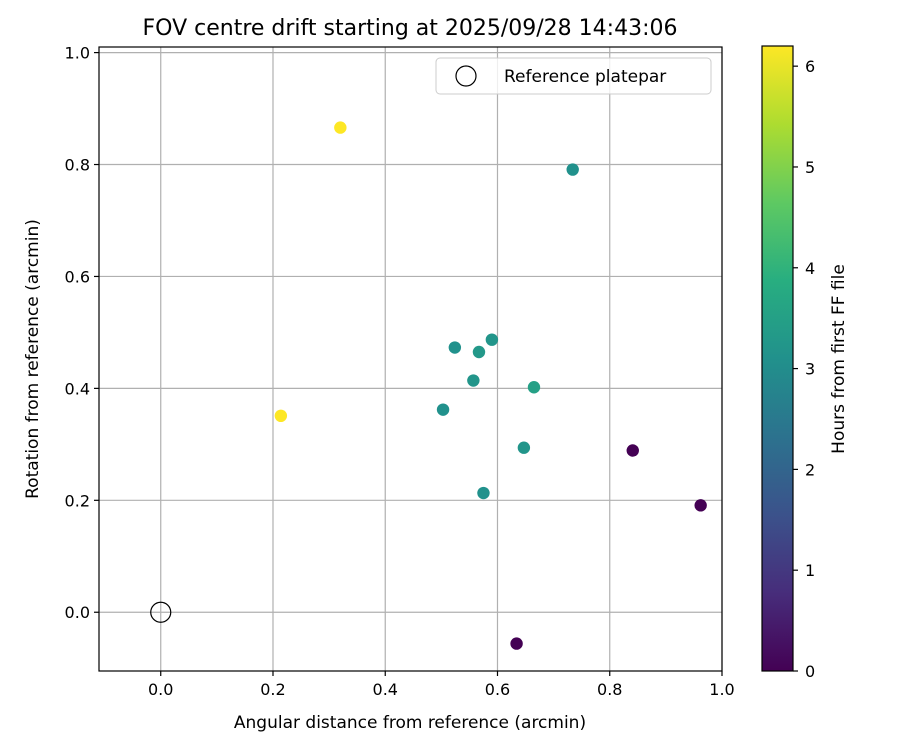  Describe the element at coordinates (810, 369) in the screenshot. I see `colorbar-tick-label: 3` at that location.